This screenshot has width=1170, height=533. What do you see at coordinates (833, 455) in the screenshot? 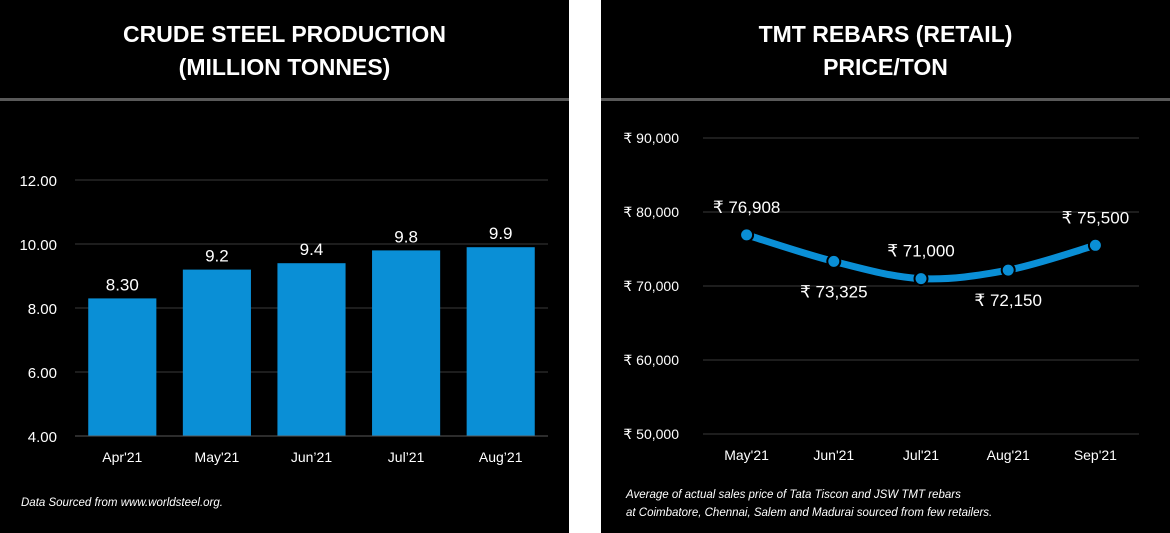
I see `x-tick-label: Jun'21` at bounding box center [833, 455].